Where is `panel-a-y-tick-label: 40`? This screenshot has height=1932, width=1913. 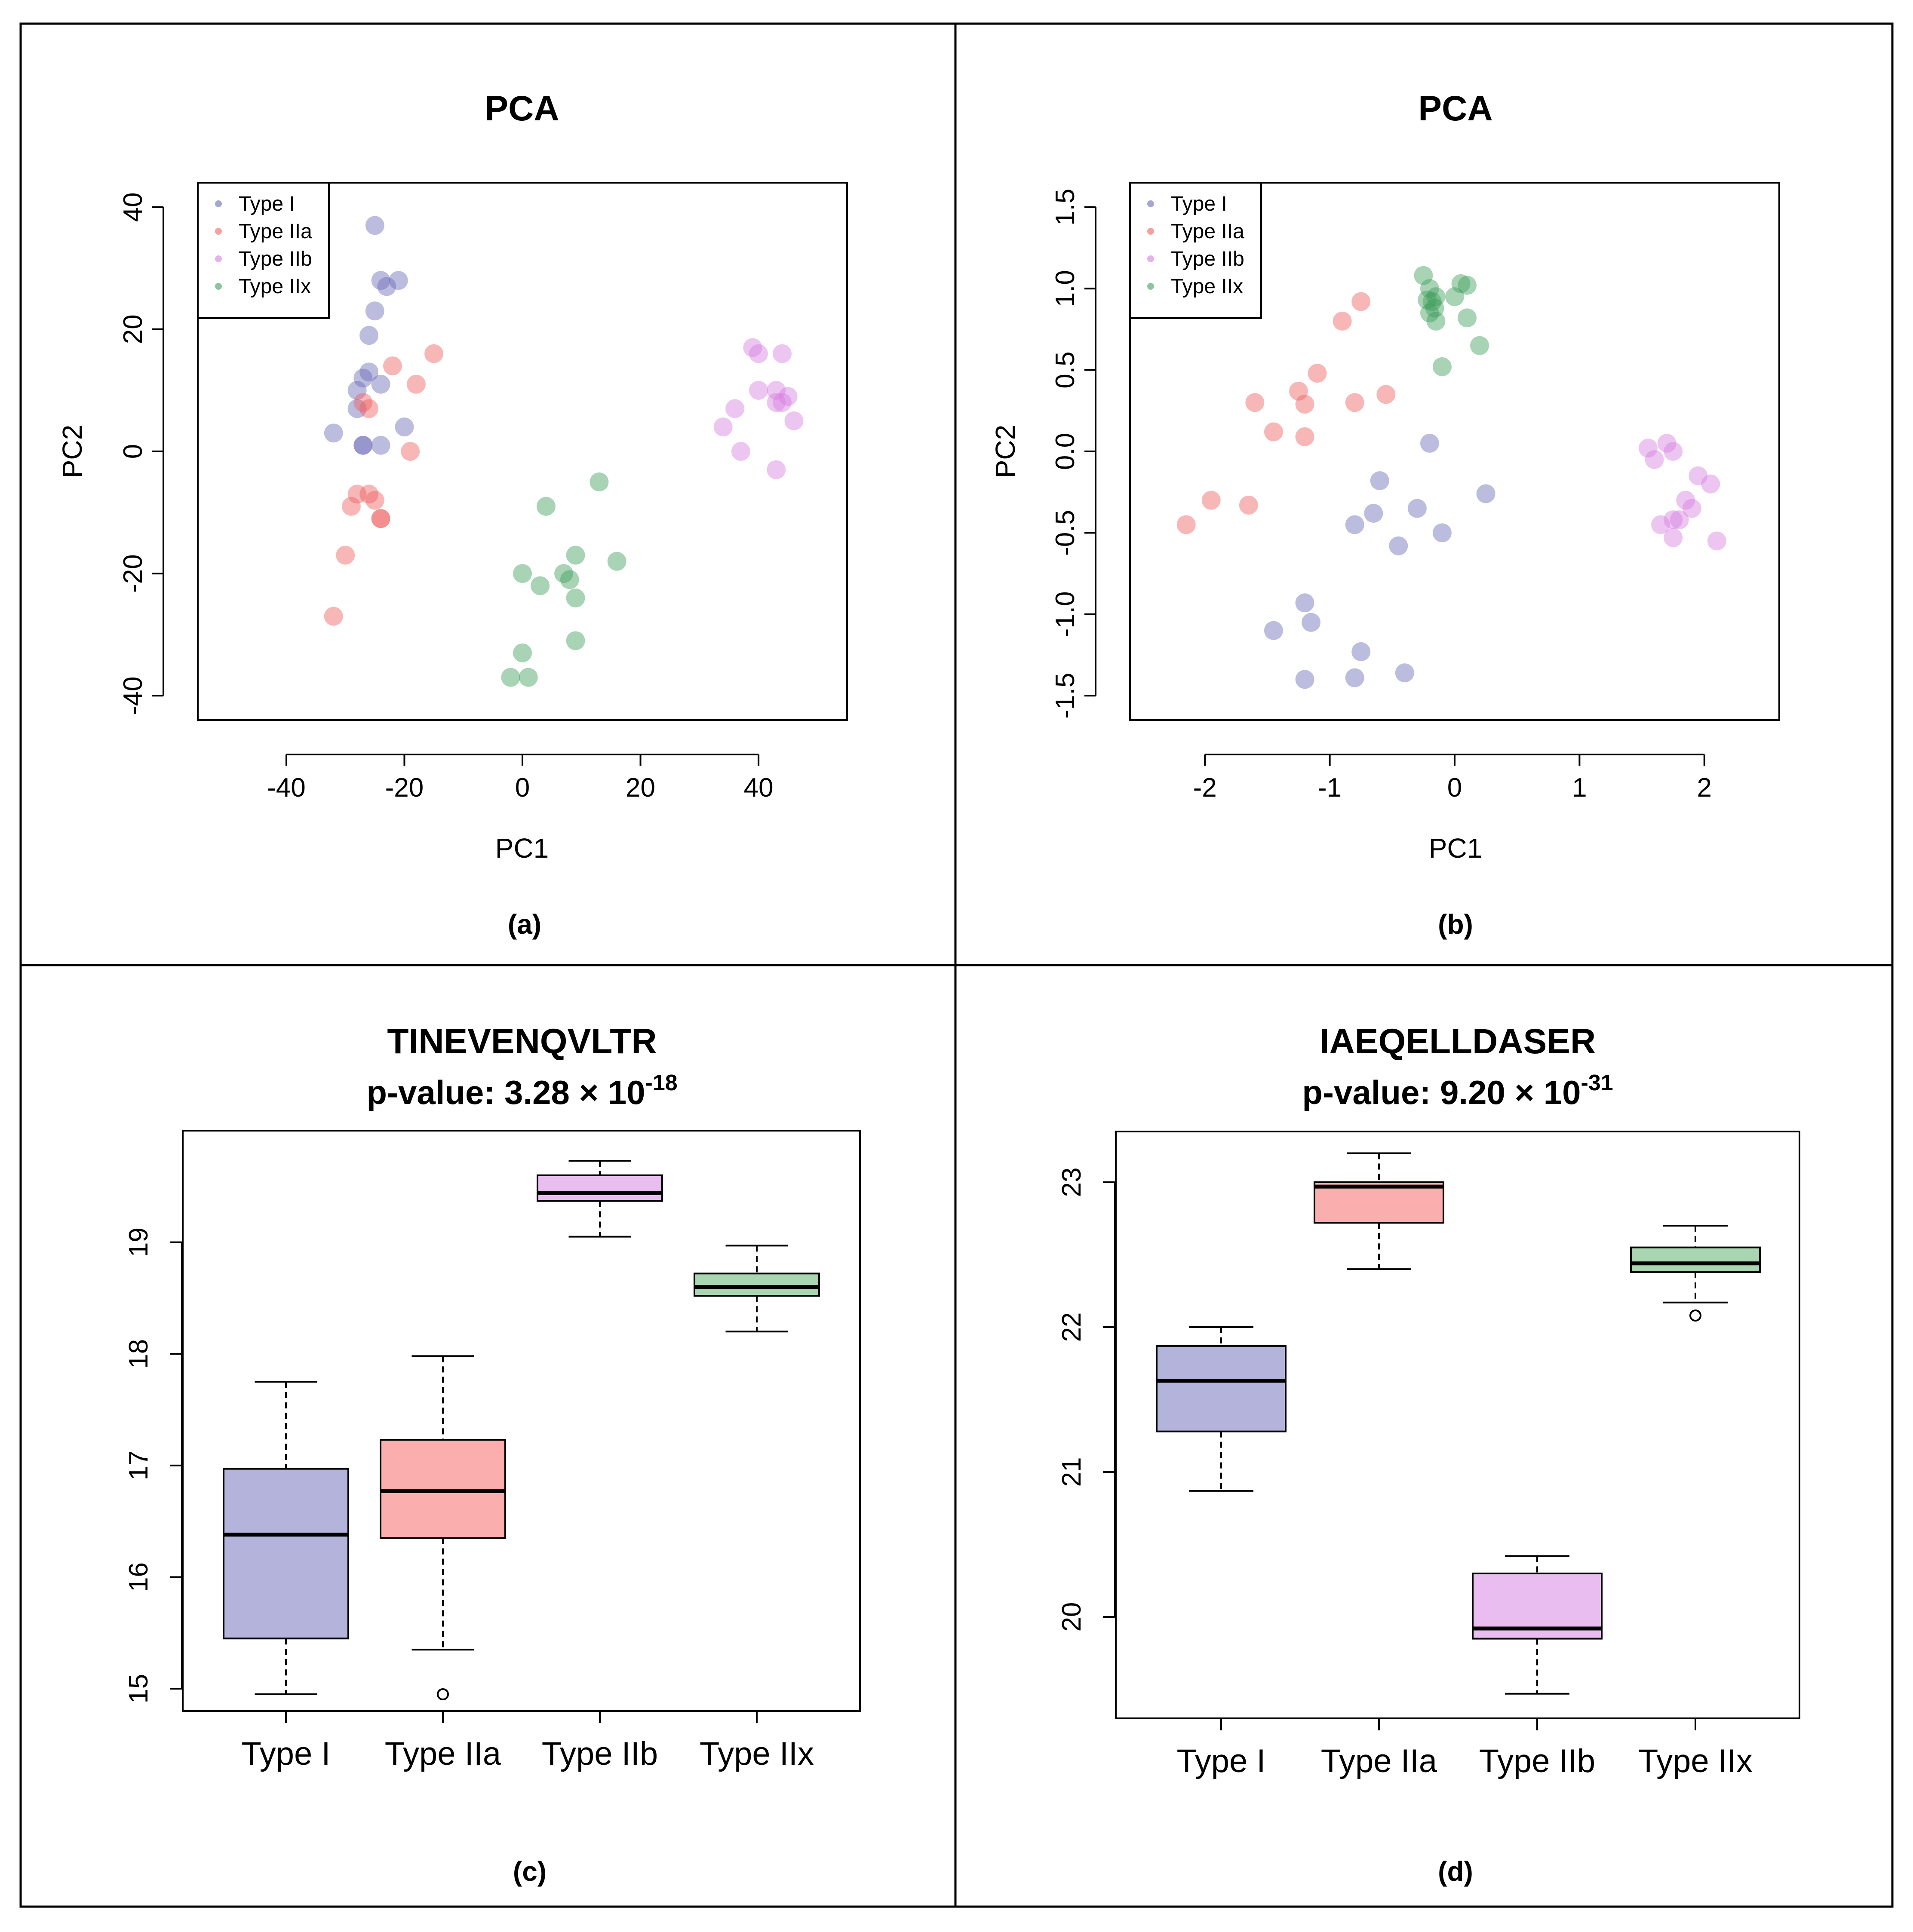
panel-a-y-tick-label: 40 is located at coordinates (133, 207).